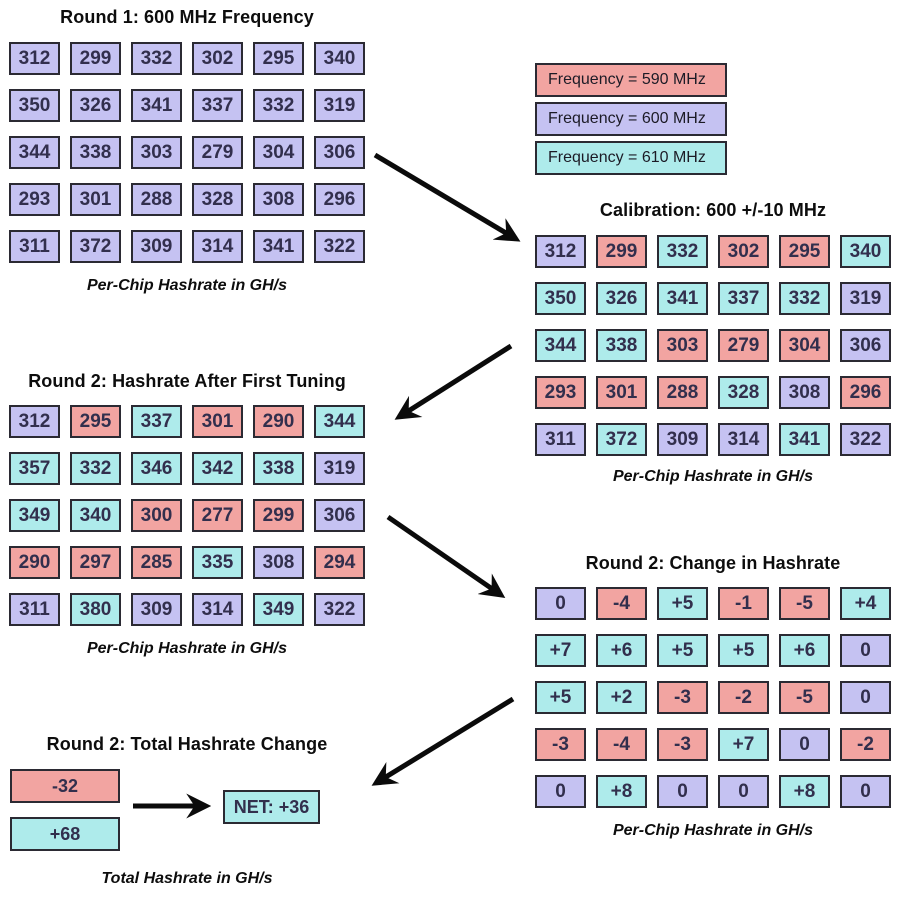  Describe the element at coordinates (627, 157) in the screenshot. I see `legend-label-610mhz: Frequency = 610 MHz` at that location.